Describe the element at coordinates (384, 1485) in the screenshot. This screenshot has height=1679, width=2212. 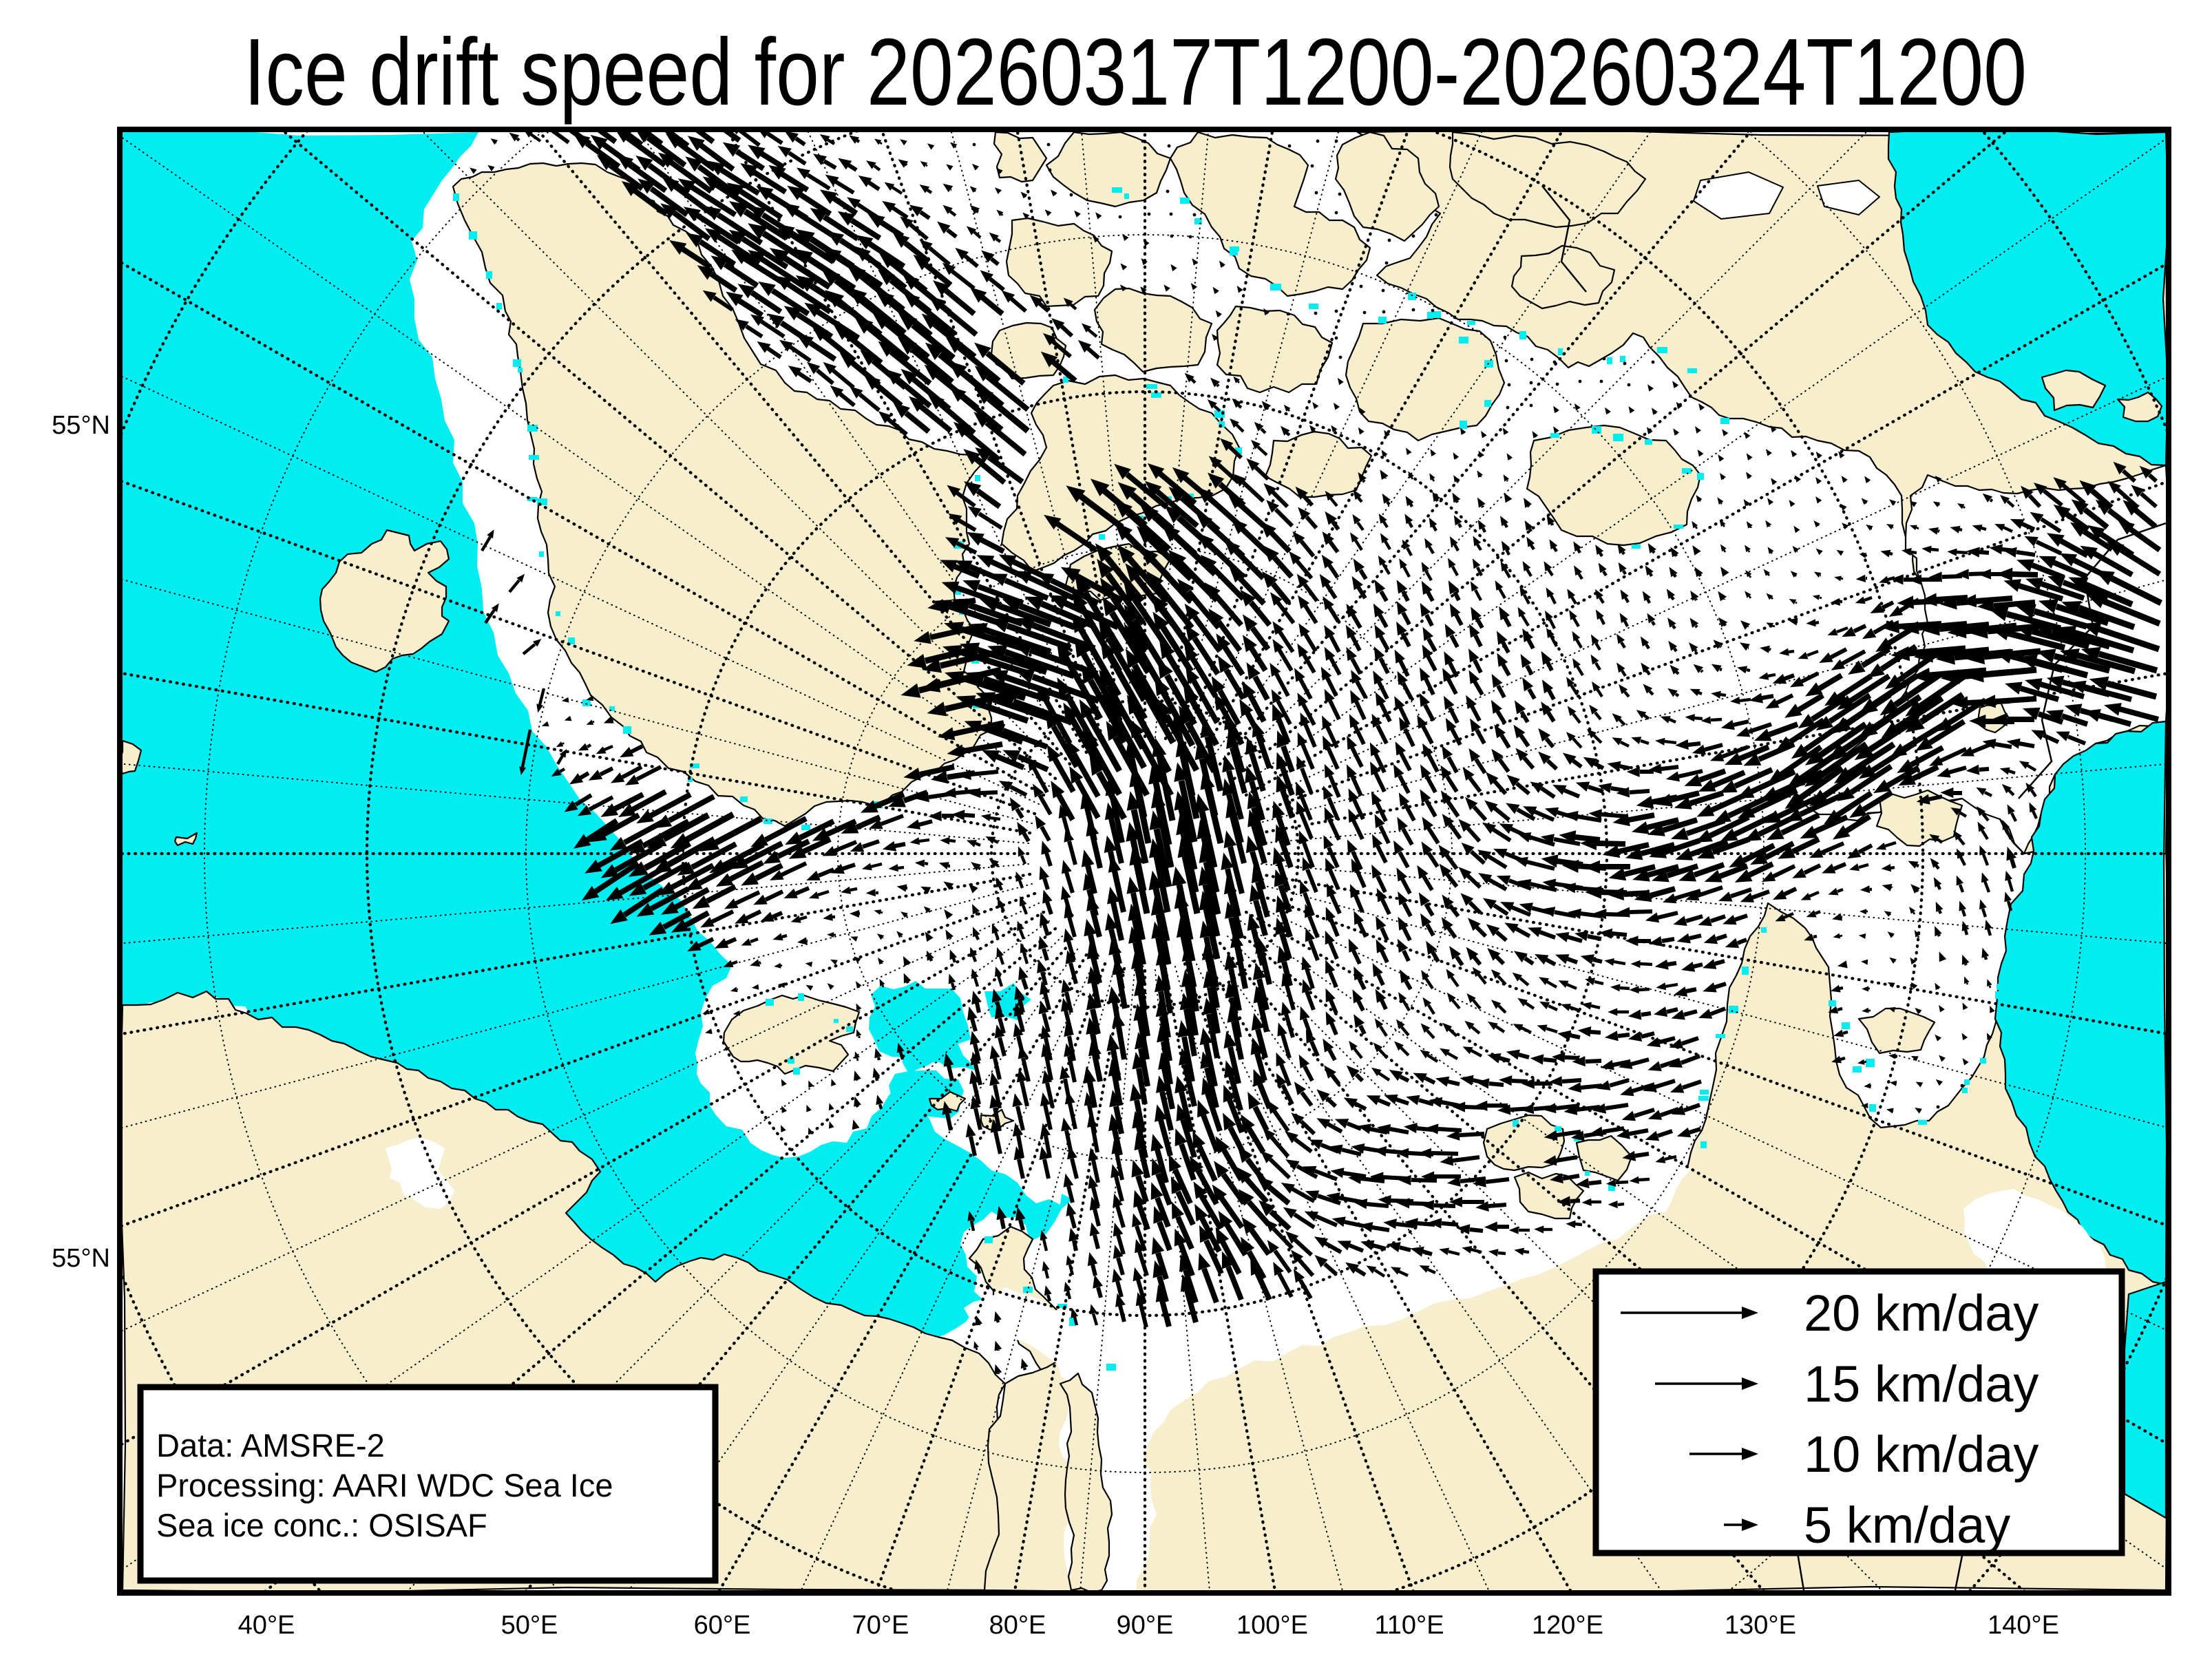
I see `svg-text: Processing: AARI WDC Sea Ice` at that location.